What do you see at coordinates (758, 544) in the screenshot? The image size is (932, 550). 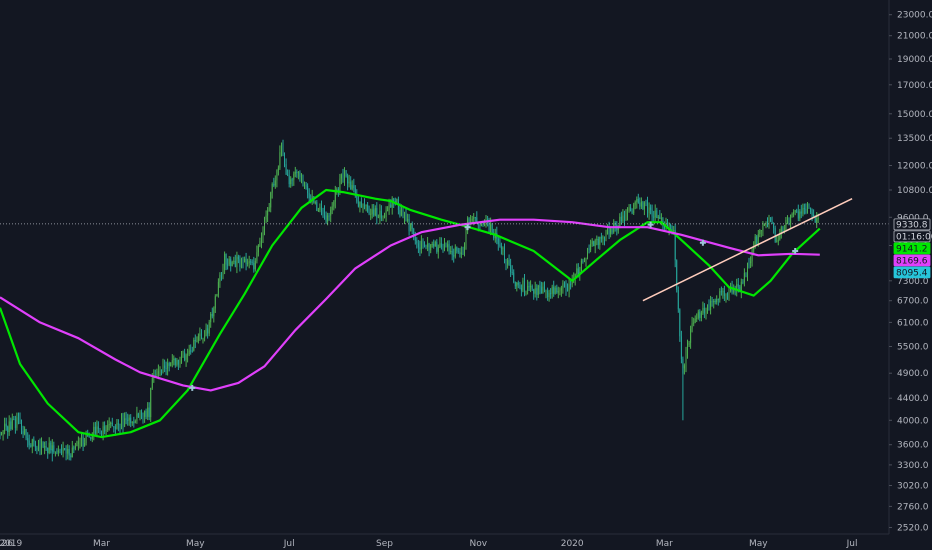 I see `x-tick-label: May` at bounding box center [758, 544].